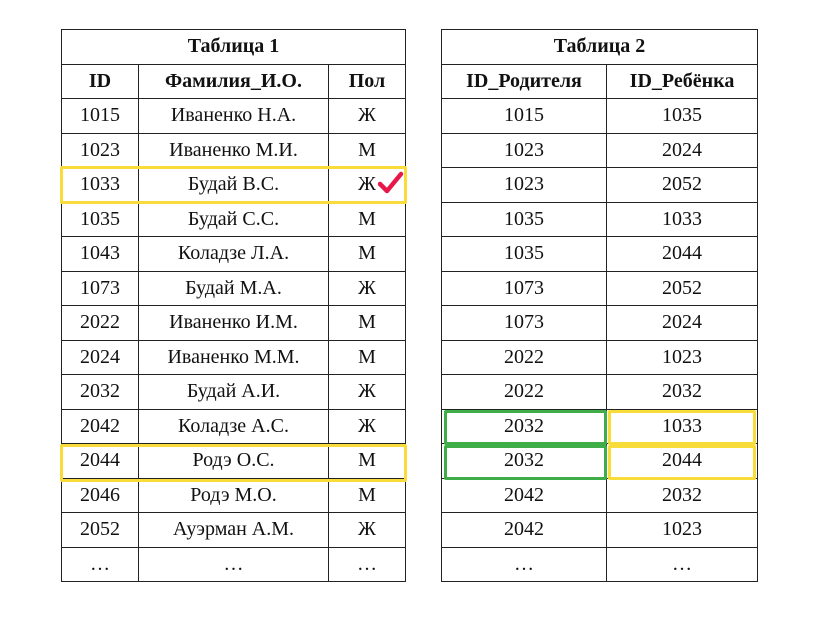 The height and width of the screenshot is (625, 834). I want to click on table-row: 1073 2052, so click(599, 288).